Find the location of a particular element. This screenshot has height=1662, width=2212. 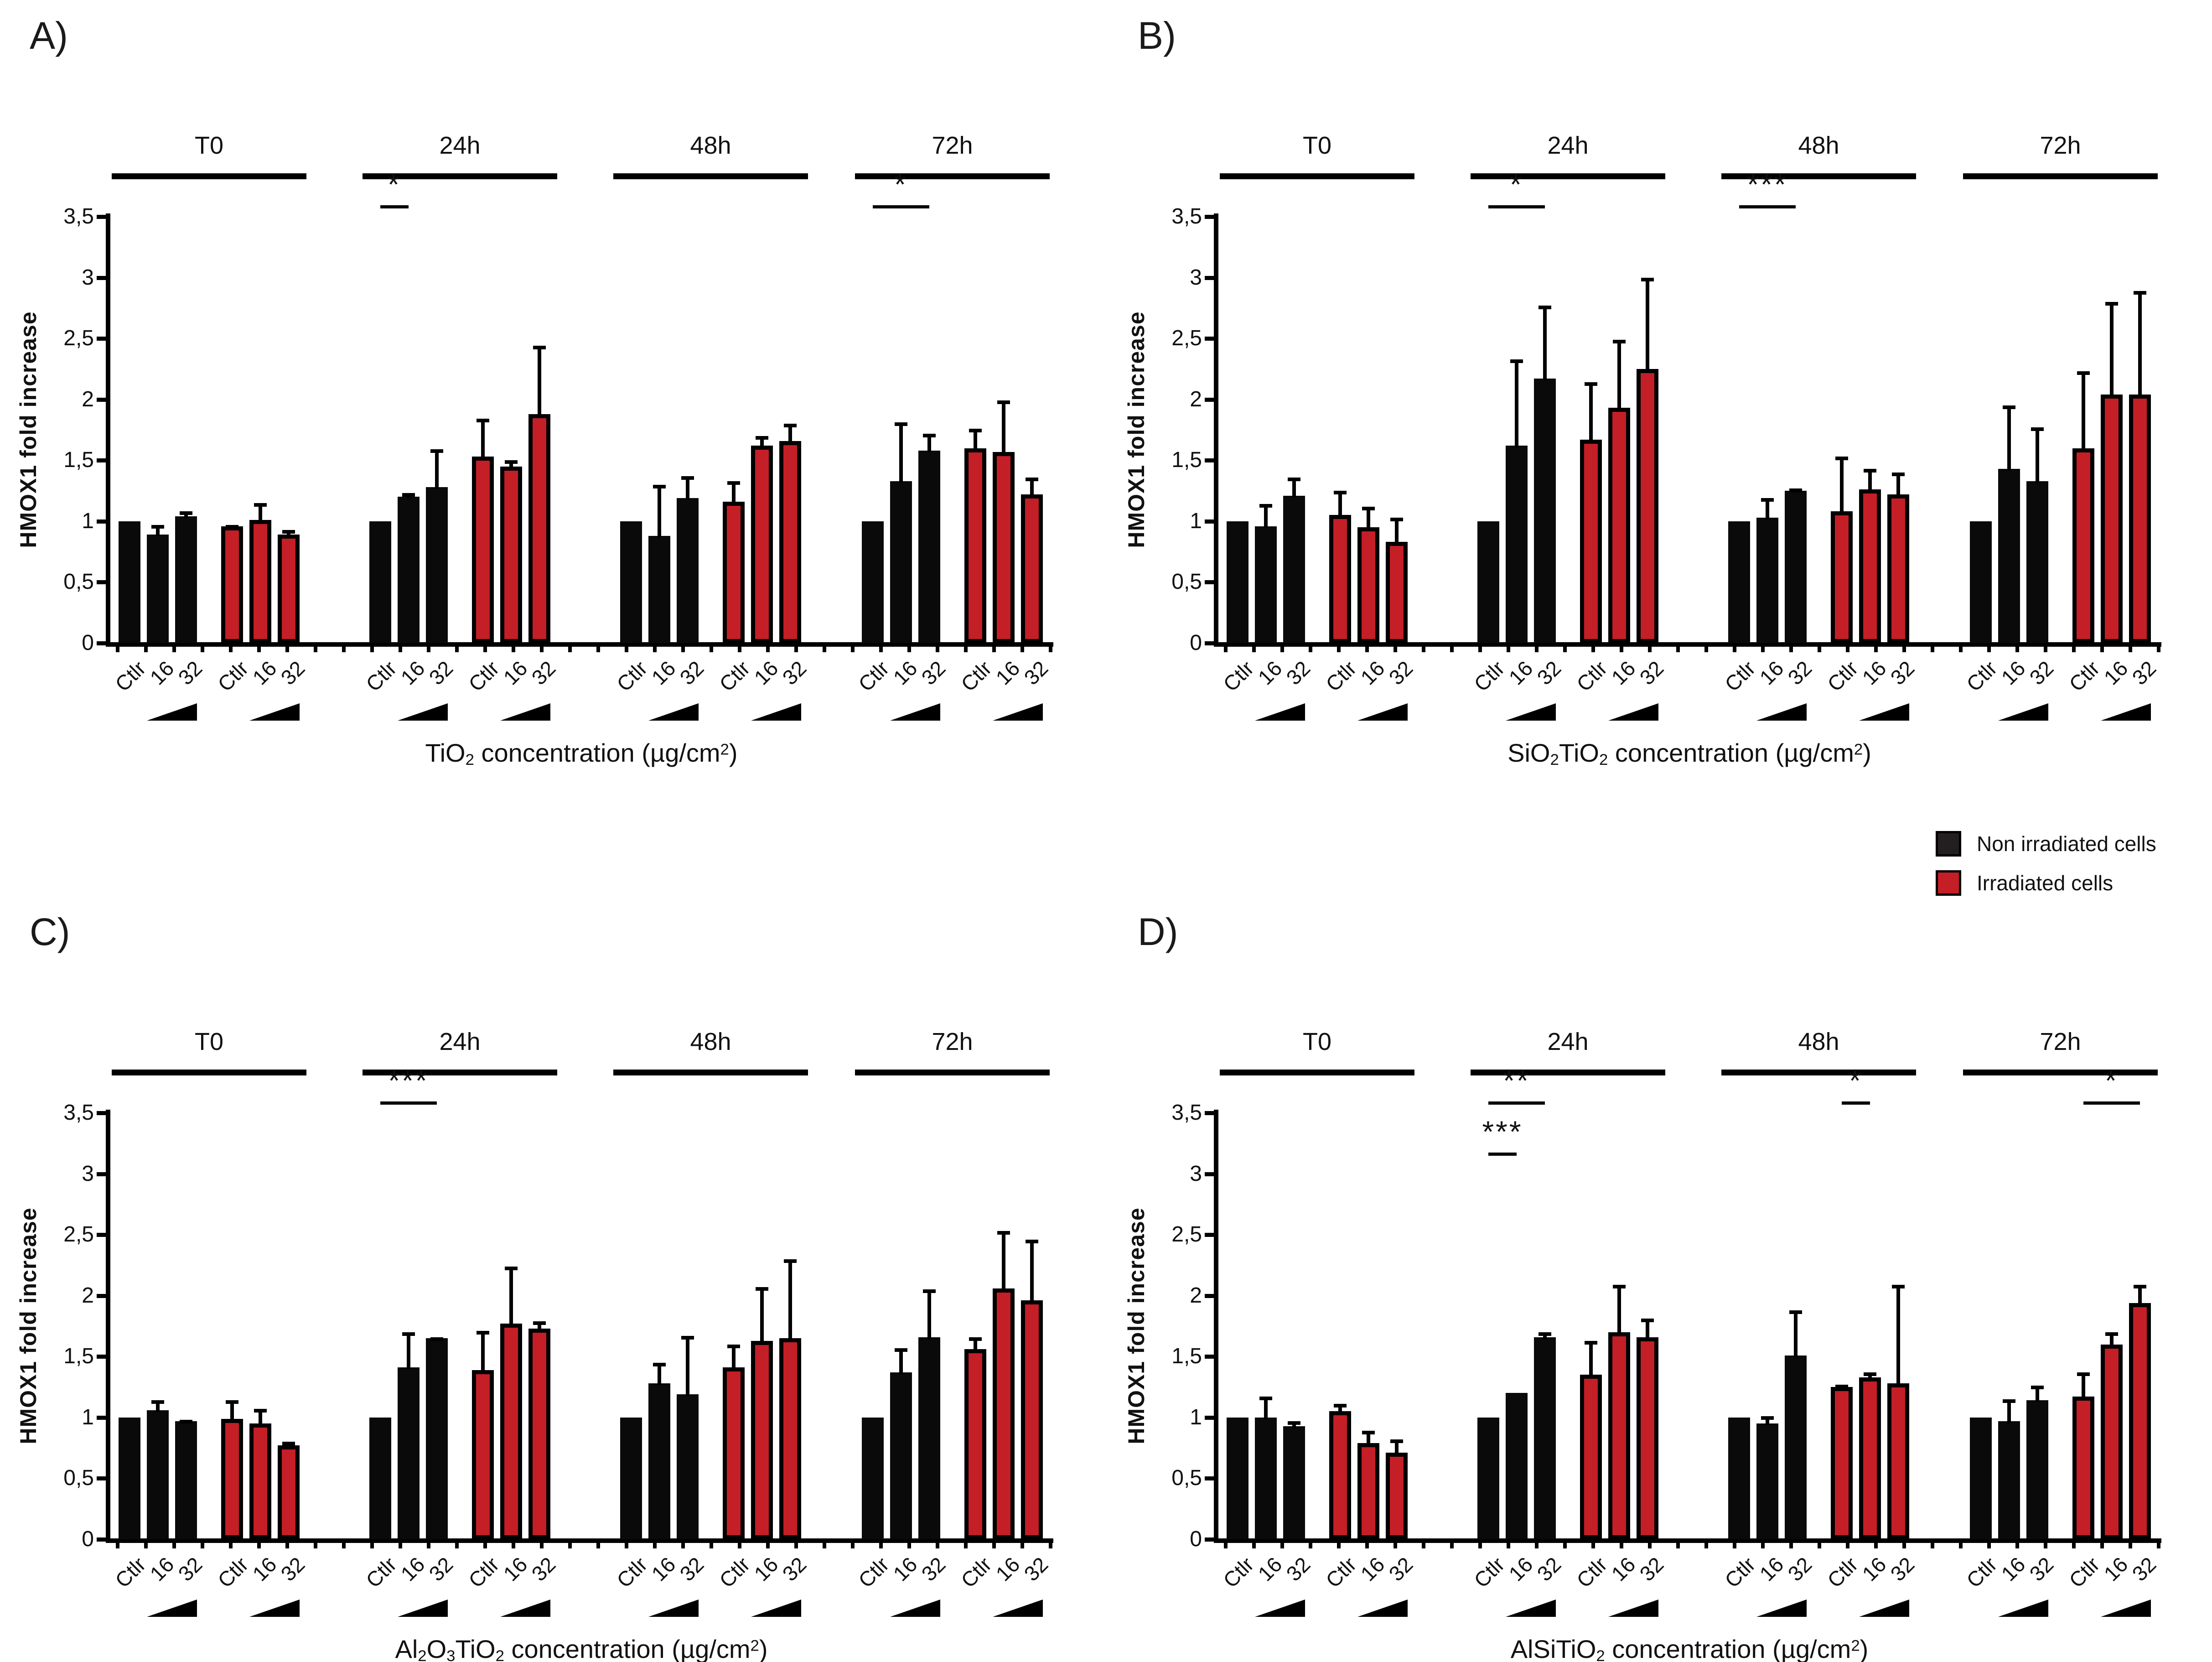

x-axis-title-segment: Al is located at coordinates (407, 1648).